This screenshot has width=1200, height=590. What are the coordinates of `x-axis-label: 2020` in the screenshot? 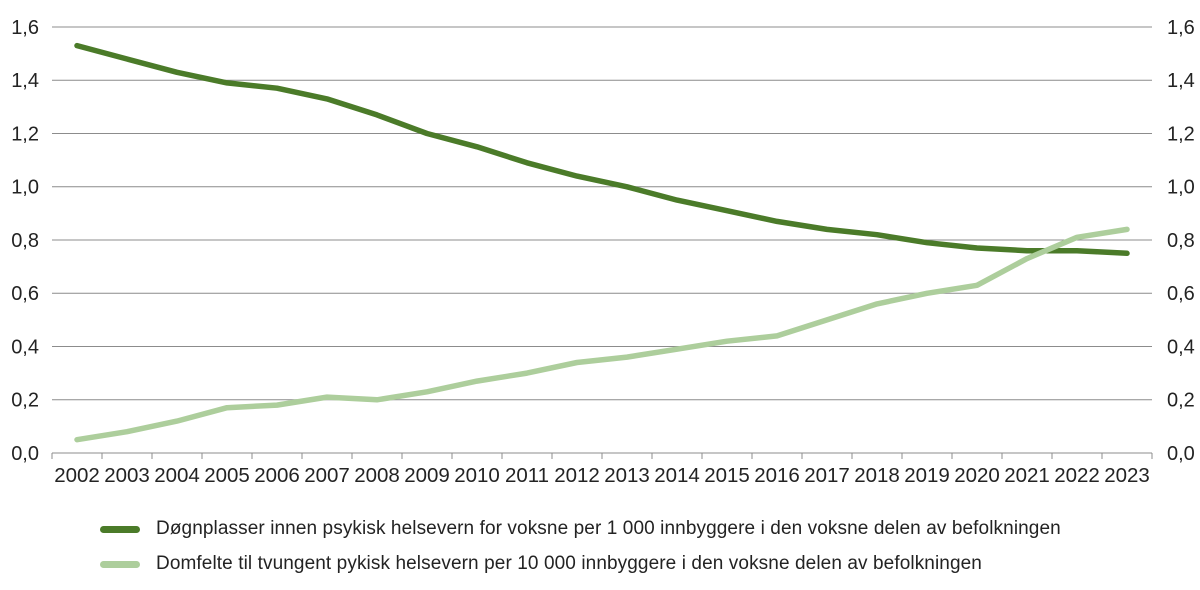 It's located at (977, 475).